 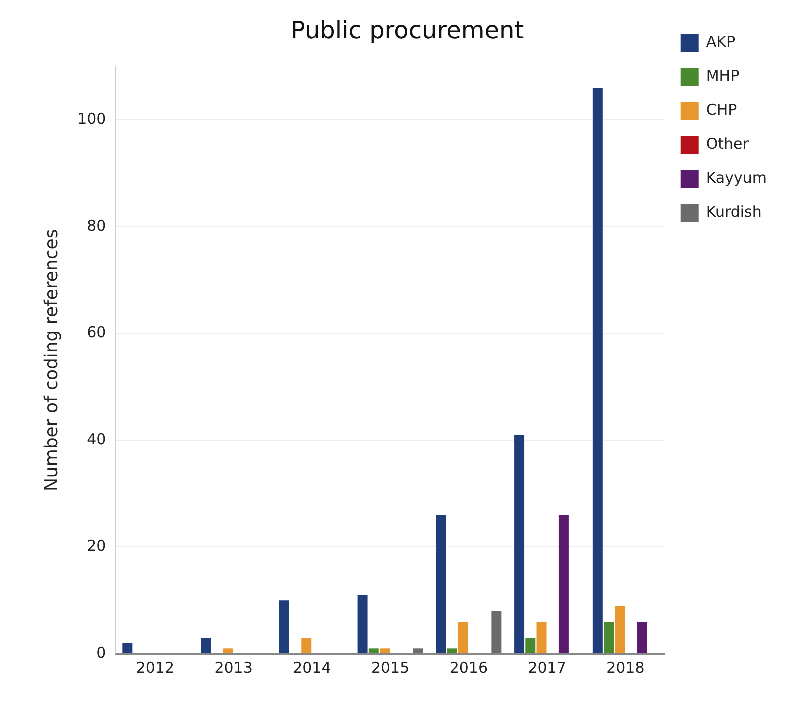 What do you see at coordinates (625, 667) in the screenshot?
I see `x-tick-label: 2018` at bounding box center [625, 667].